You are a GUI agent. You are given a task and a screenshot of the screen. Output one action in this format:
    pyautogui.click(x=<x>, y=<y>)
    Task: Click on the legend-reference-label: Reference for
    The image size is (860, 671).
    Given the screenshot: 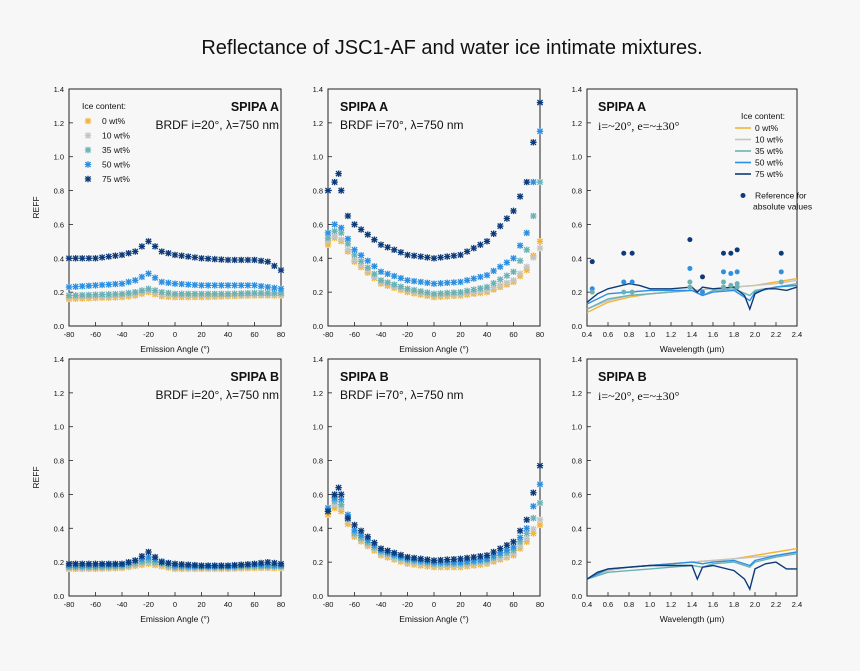 What is the action you would take?
    pyautogui.click(x=781, y=196)
    